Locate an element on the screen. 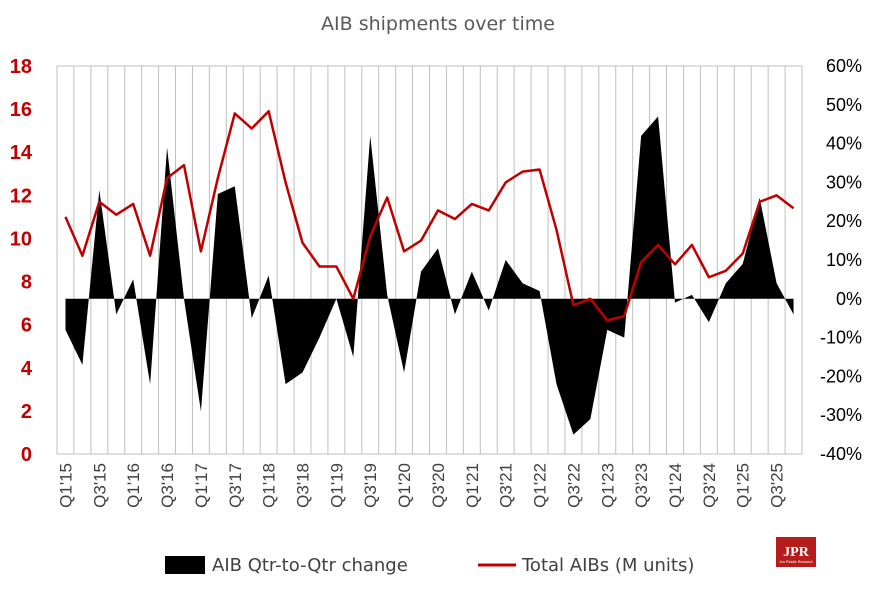 The image size is (875, 593). right-axis-tick-label: 0% is located at coordinates (849, 299).